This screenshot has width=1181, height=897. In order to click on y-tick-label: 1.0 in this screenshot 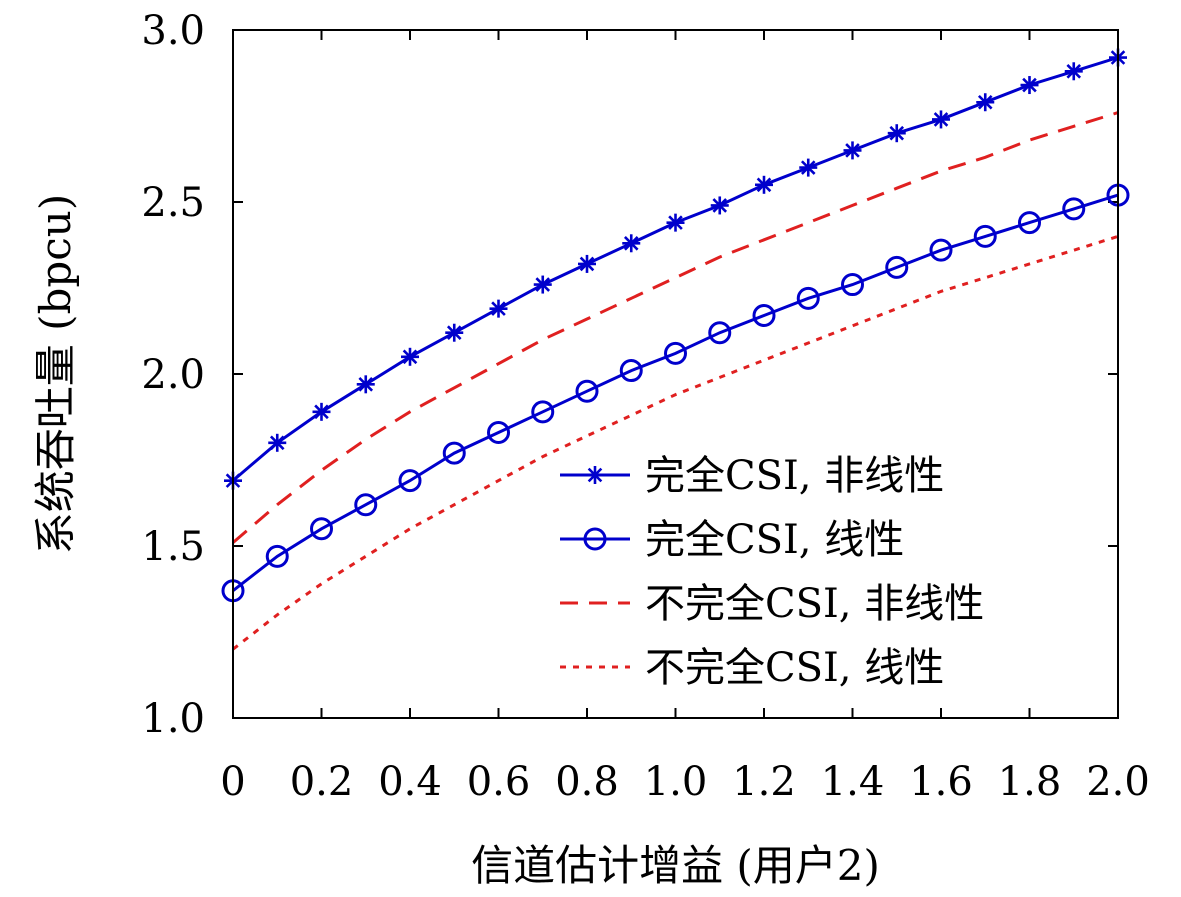, I will do `click(173, 719)`.